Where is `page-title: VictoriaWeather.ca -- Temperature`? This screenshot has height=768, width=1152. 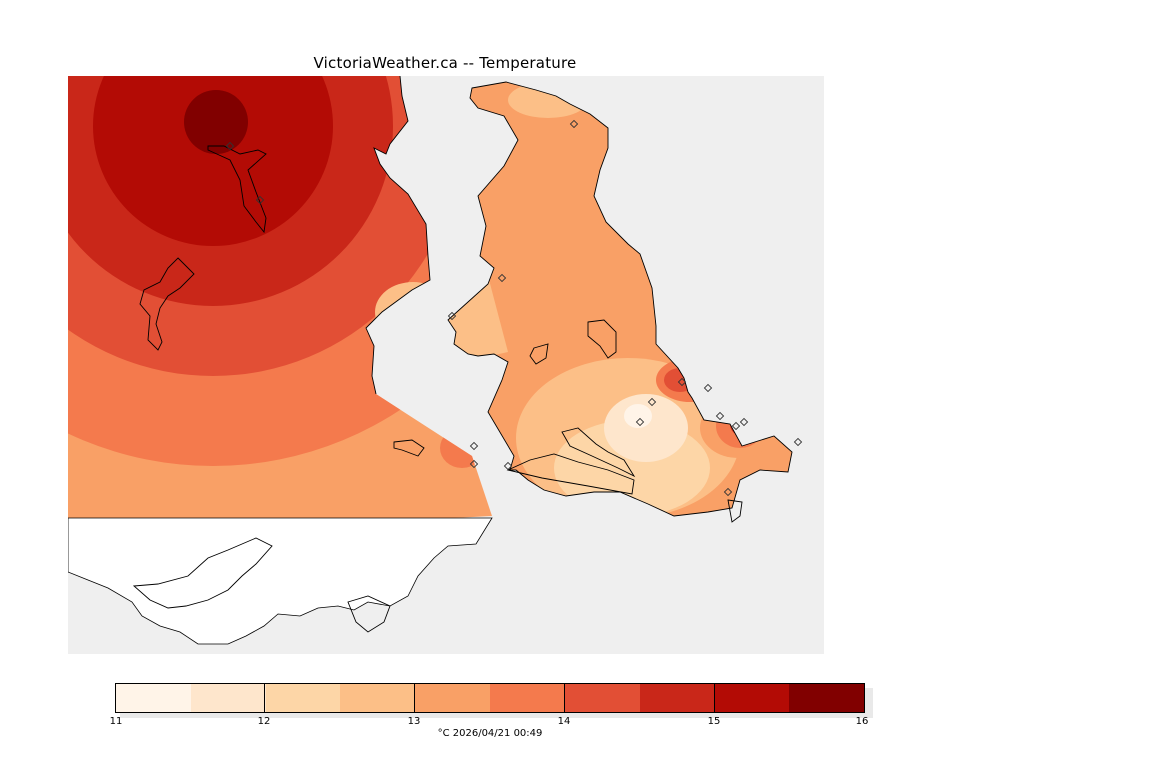 page-title: VictoriaWeather.ca -- Temperature is located at coordinates (445, 63).